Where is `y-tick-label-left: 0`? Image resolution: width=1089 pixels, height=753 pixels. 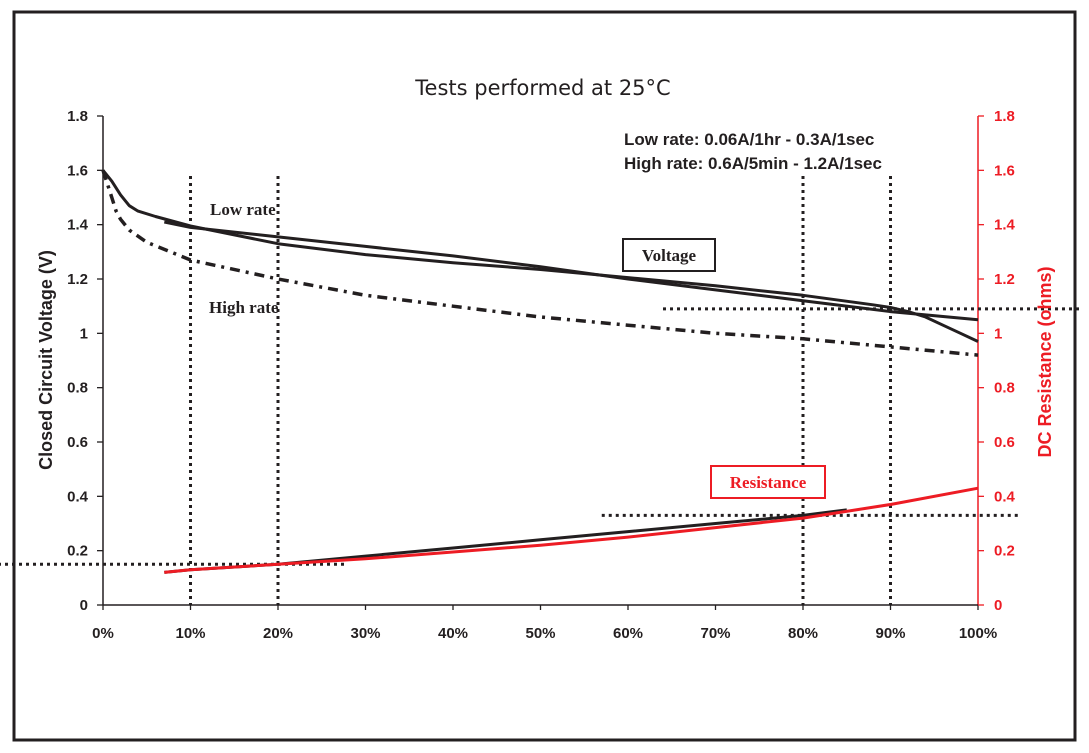 y-tick-label-left: 0 is located at coordinates (84, 605).